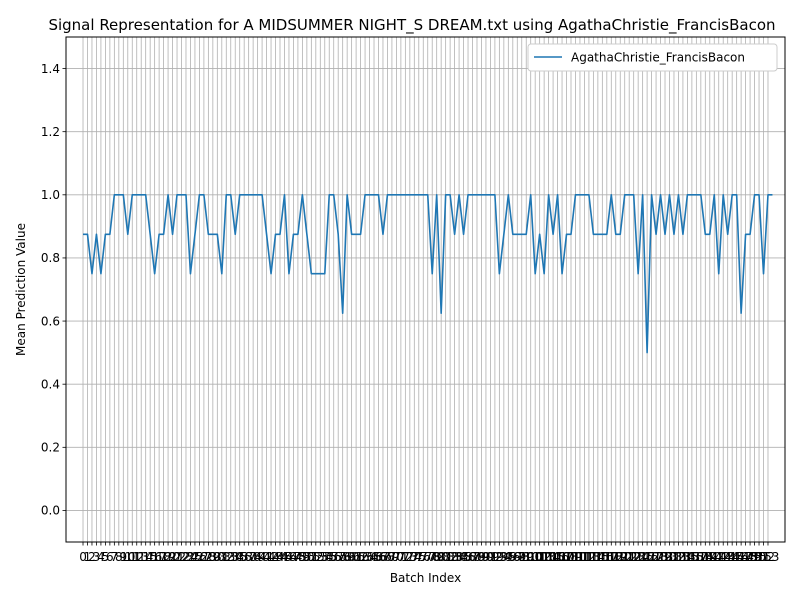 The width and height of the screenshot is (800, 600). Describe the element at coordinates (723, 557) in the screenshot. I see `x-tick-label: 143` at that location.